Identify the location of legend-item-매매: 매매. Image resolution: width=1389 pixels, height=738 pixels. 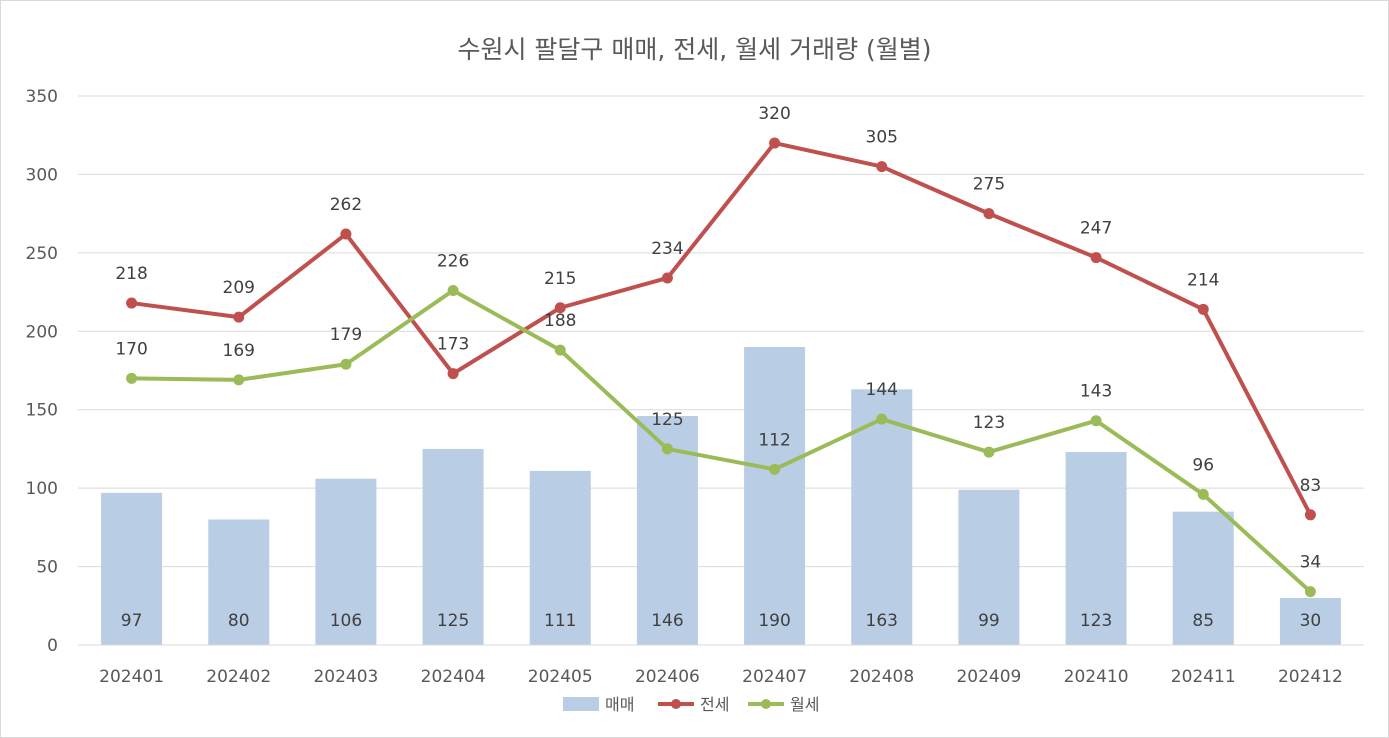
(598, 704).